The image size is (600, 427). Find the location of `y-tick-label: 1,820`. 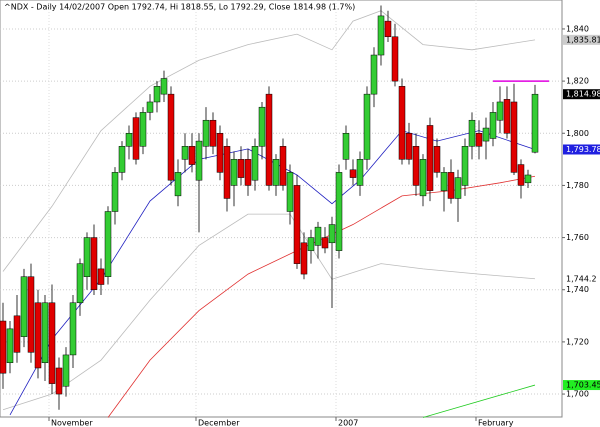

y-tick-label: 1,820 is located at coordinates (577, 81).